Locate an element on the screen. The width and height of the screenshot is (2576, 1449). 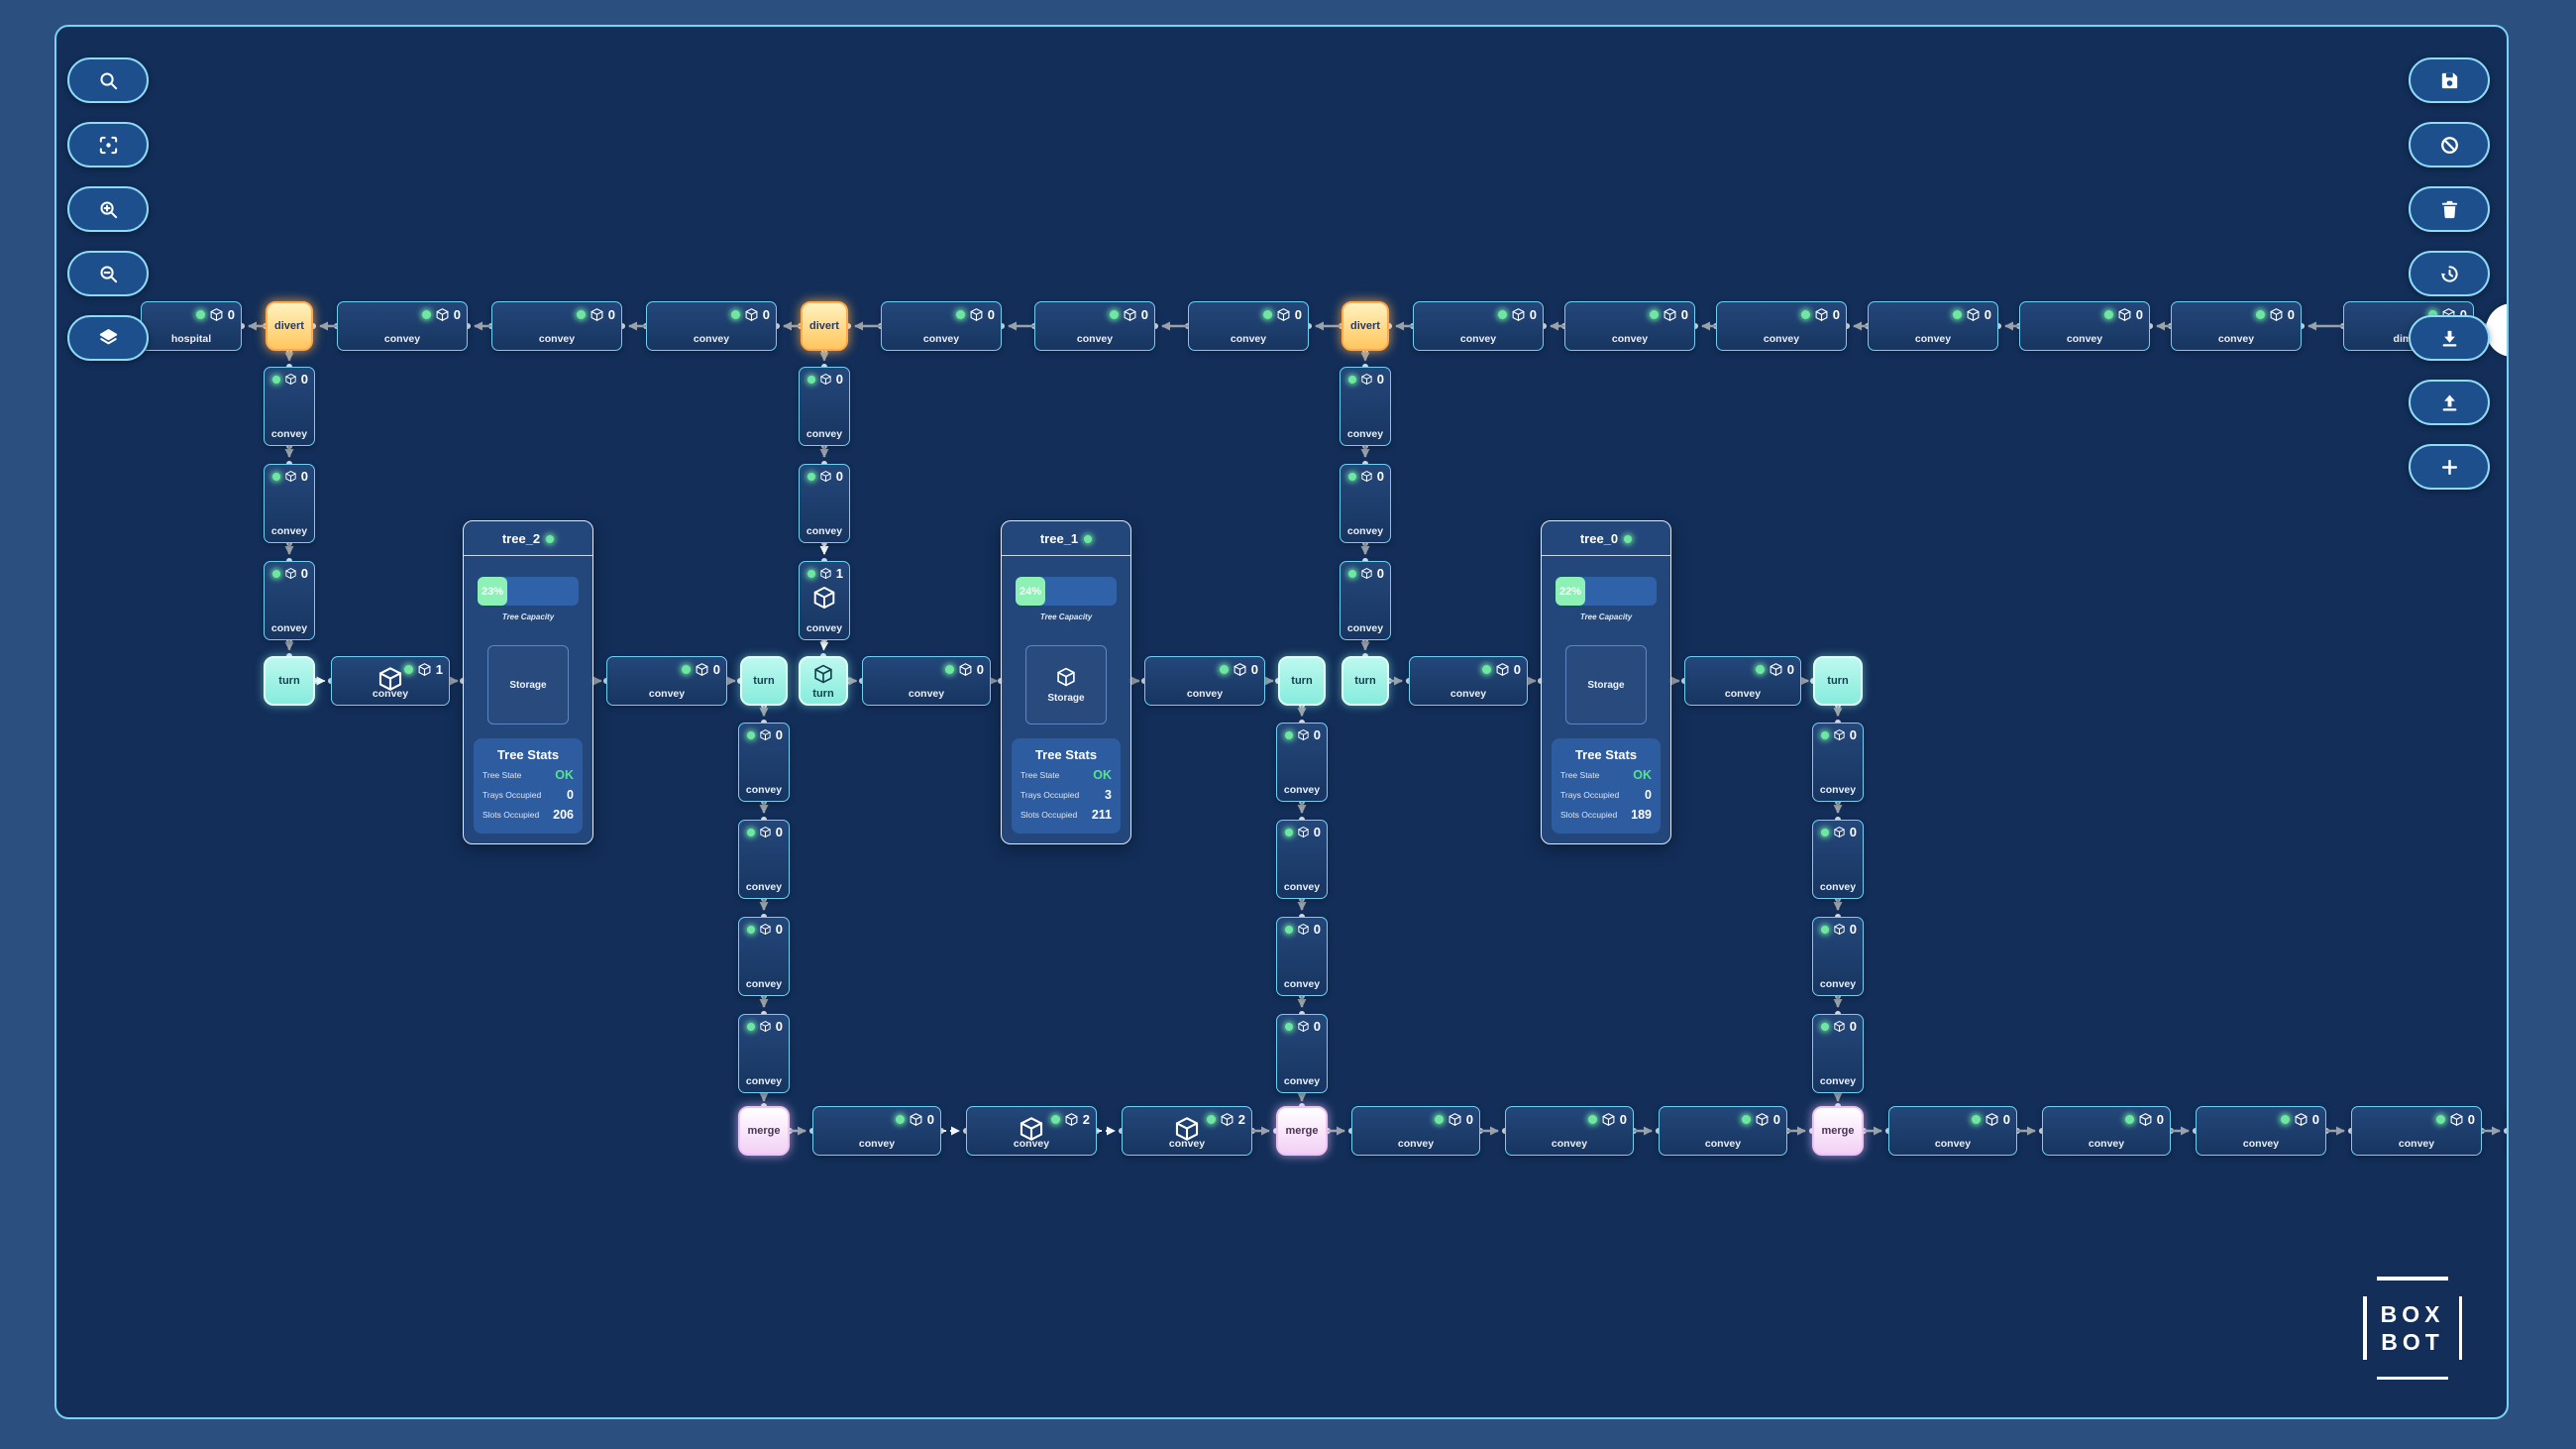
zoom-out-button is located at coordinates (108, 273).